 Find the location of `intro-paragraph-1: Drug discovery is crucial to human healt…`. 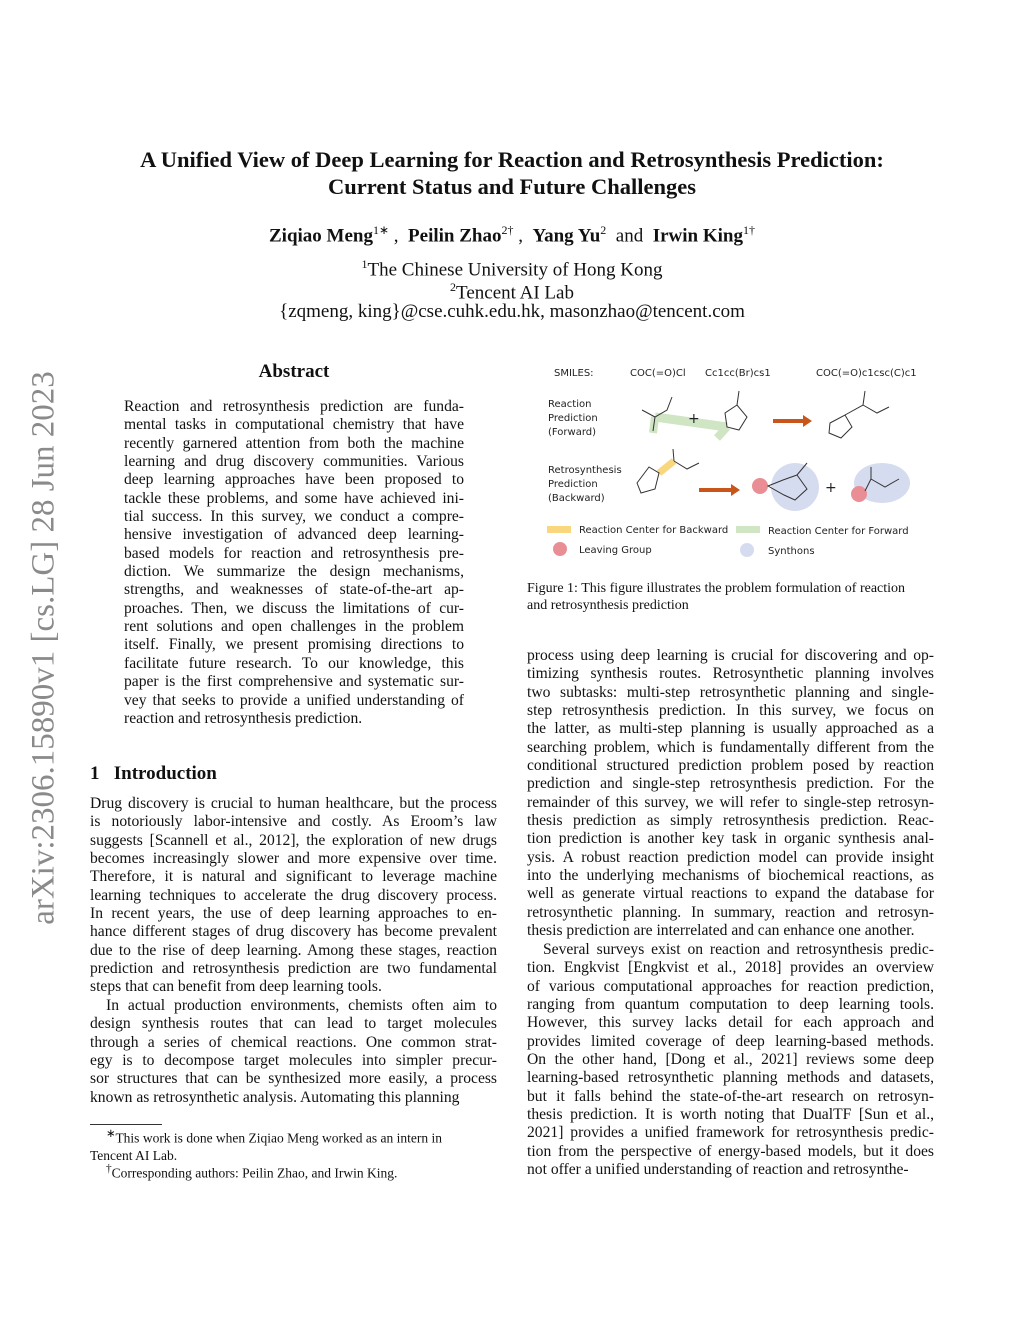

intro-paragraph-1: Drug discovery is crucial to human healt… is located at coordinates (293, 896).